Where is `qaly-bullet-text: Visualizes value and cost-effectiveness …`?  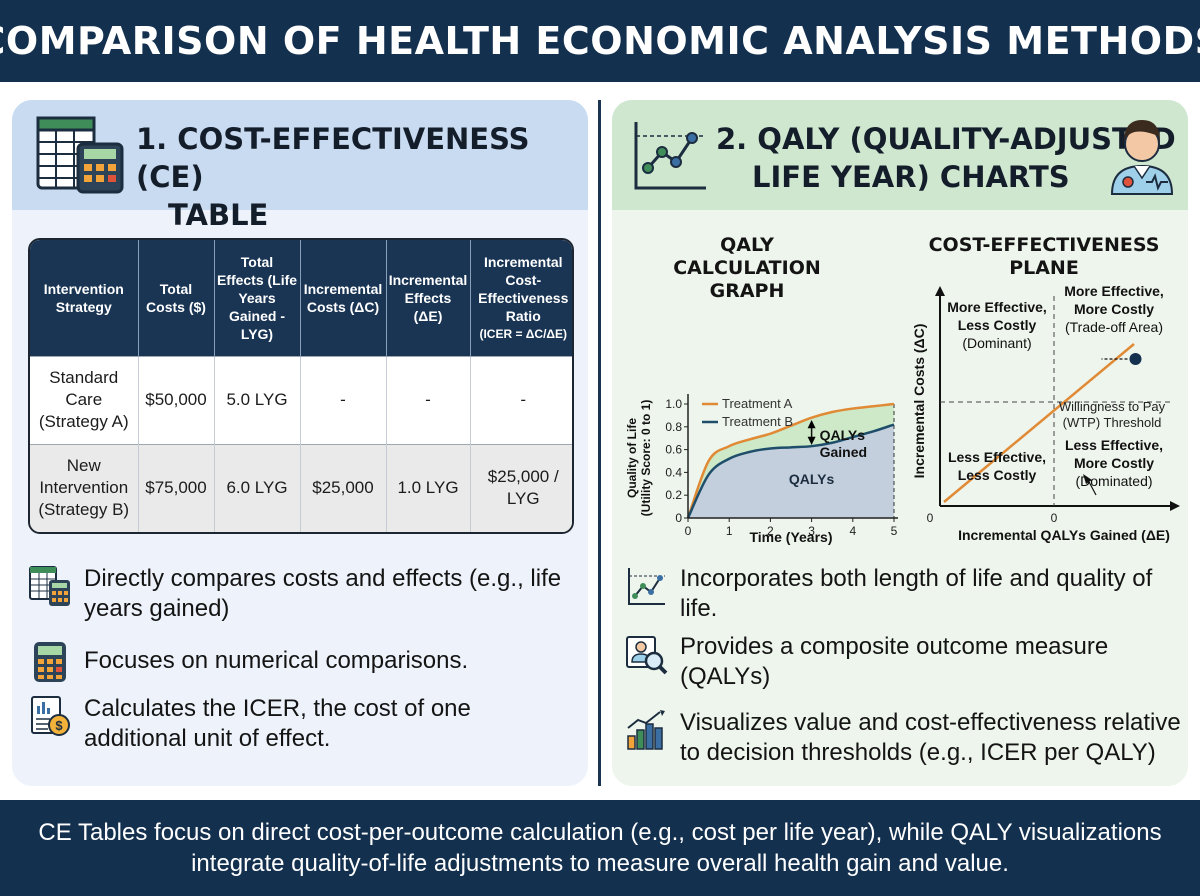
qaly-bullet-text: Visualizes value and cost-effectiveness … is located at coordinates (930, 737).